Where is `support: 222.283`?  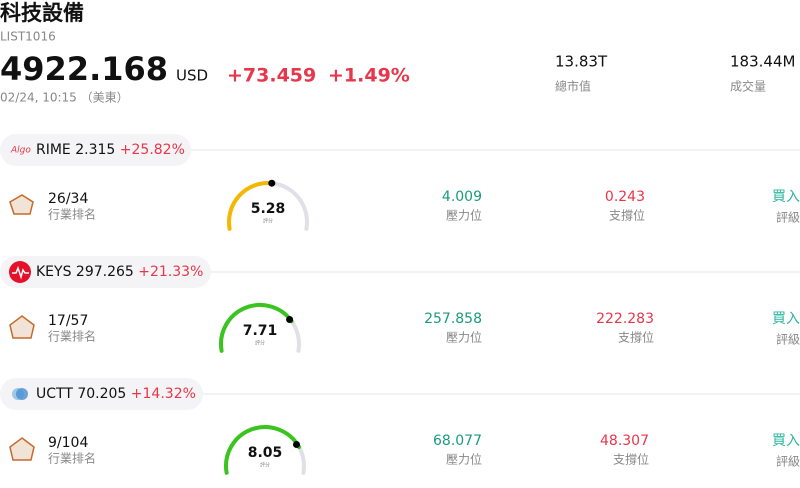 support: 222.283 is located at coordinates (625, 319).